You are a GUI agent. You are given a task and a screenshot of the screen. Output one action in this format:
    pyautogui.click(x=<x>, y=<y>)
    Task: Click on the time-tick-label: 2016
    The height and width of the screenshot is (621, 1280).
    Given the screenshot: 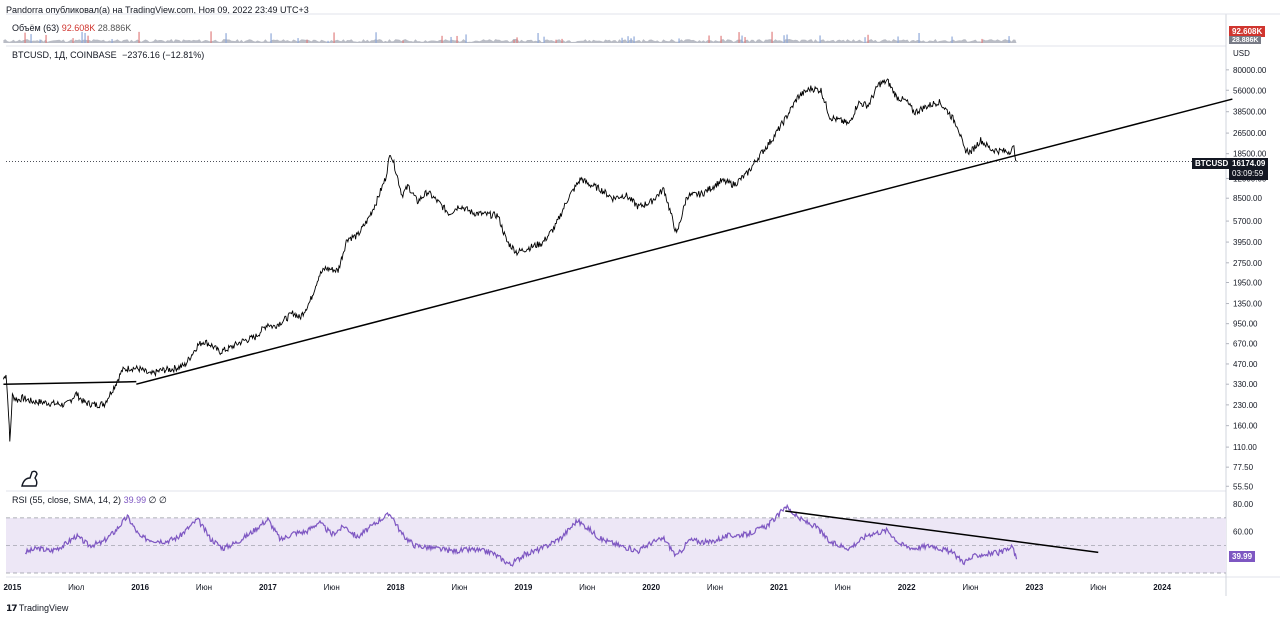 What is the action you would take?
    pyautogui.click(x=140, y=587)
    